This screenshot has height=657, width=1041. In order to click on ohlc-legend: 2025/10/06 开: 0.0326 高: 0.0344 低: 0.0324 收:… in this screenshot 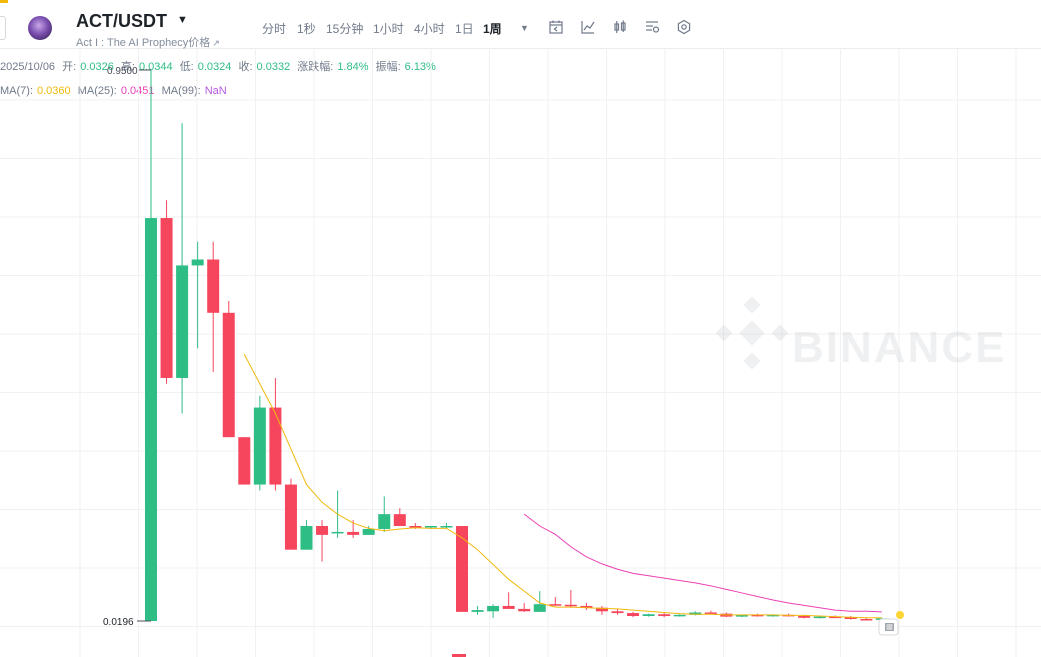, I will do `click(220, 66)`.